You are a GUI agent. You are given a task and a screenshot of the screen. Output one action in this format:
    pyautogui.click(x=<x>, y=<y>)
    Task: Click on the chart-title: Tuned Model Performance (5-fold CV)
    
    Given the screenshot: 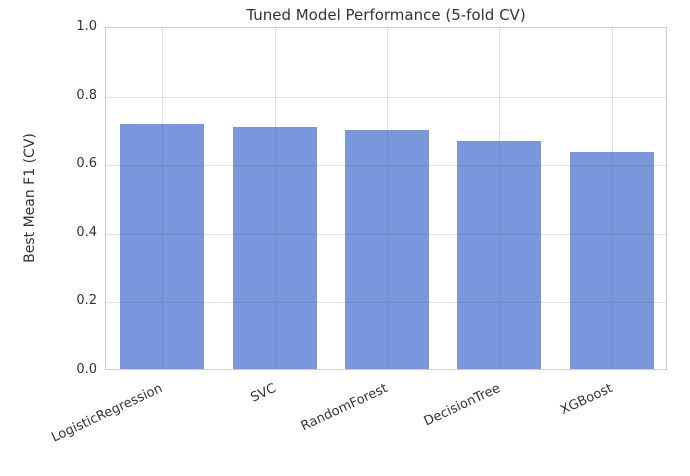 What is the action you would take?
    pyautogui.click(x=386, y=15)
    